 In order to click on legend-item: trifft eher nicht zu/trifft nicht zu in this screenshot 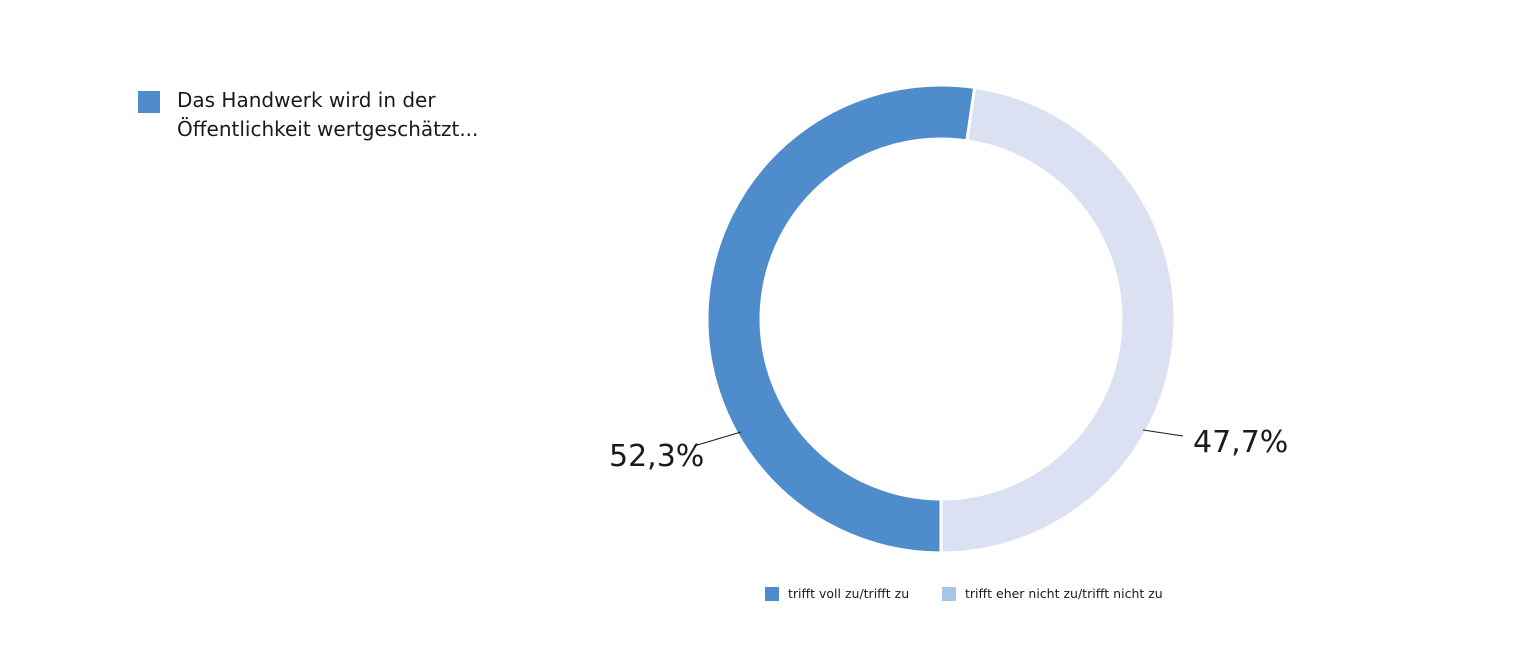, I will do `click(1052, 593)`.